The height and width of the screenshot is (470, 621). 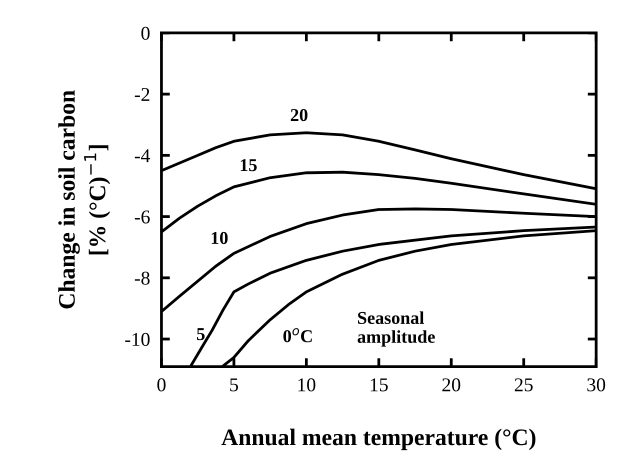 What do you see at coordinates (142, 155) in the screenshot?
I see `y-tick-label: -4` at bounding box center [142, 155].